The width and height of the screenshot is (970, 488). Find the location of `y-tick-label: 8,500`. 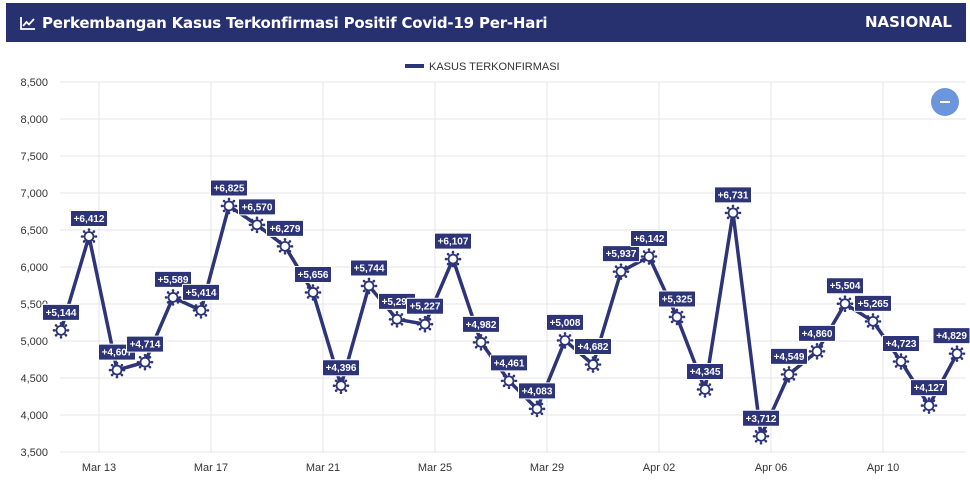

y-tick-label: 8,500 is located at coordinates (34, 83).